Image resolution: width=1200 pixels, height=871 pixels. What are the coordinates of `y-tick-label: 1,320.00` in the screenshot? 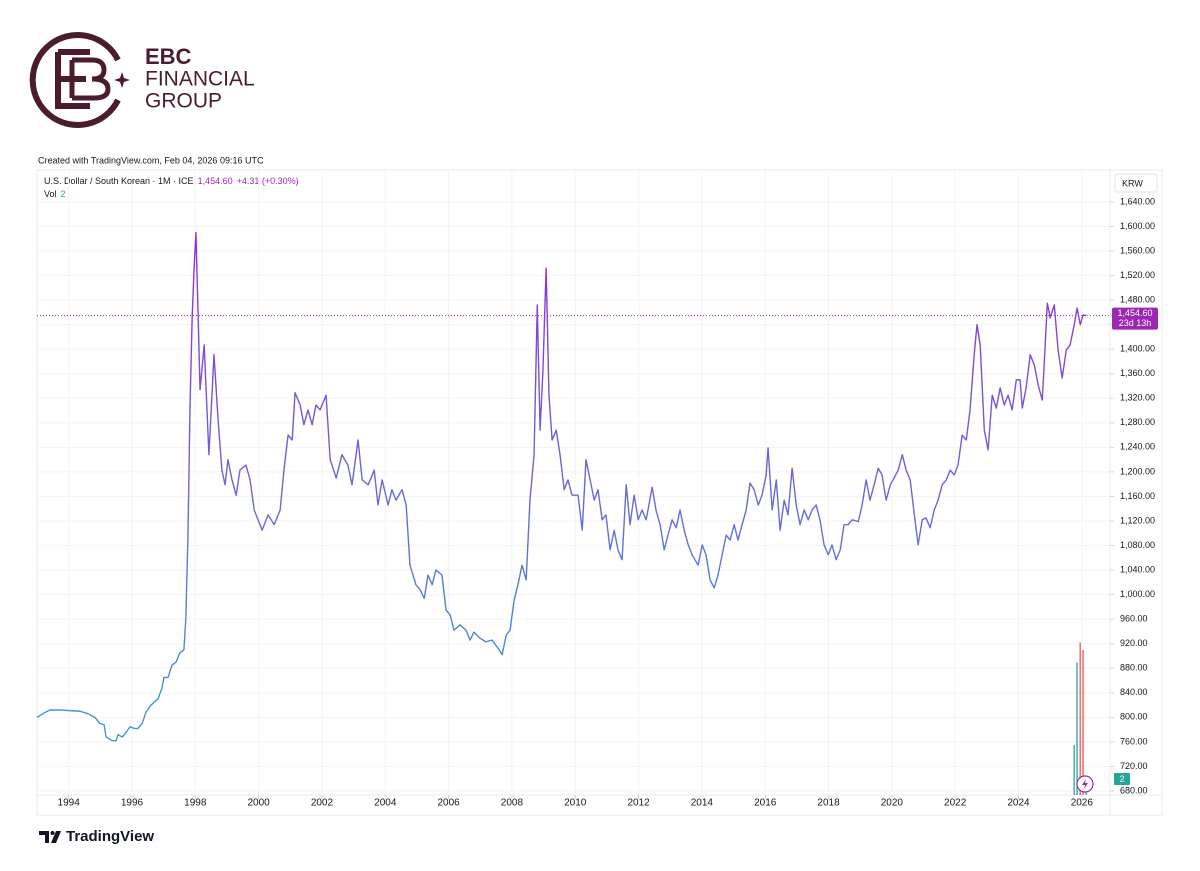 It's located at (1137, 398).